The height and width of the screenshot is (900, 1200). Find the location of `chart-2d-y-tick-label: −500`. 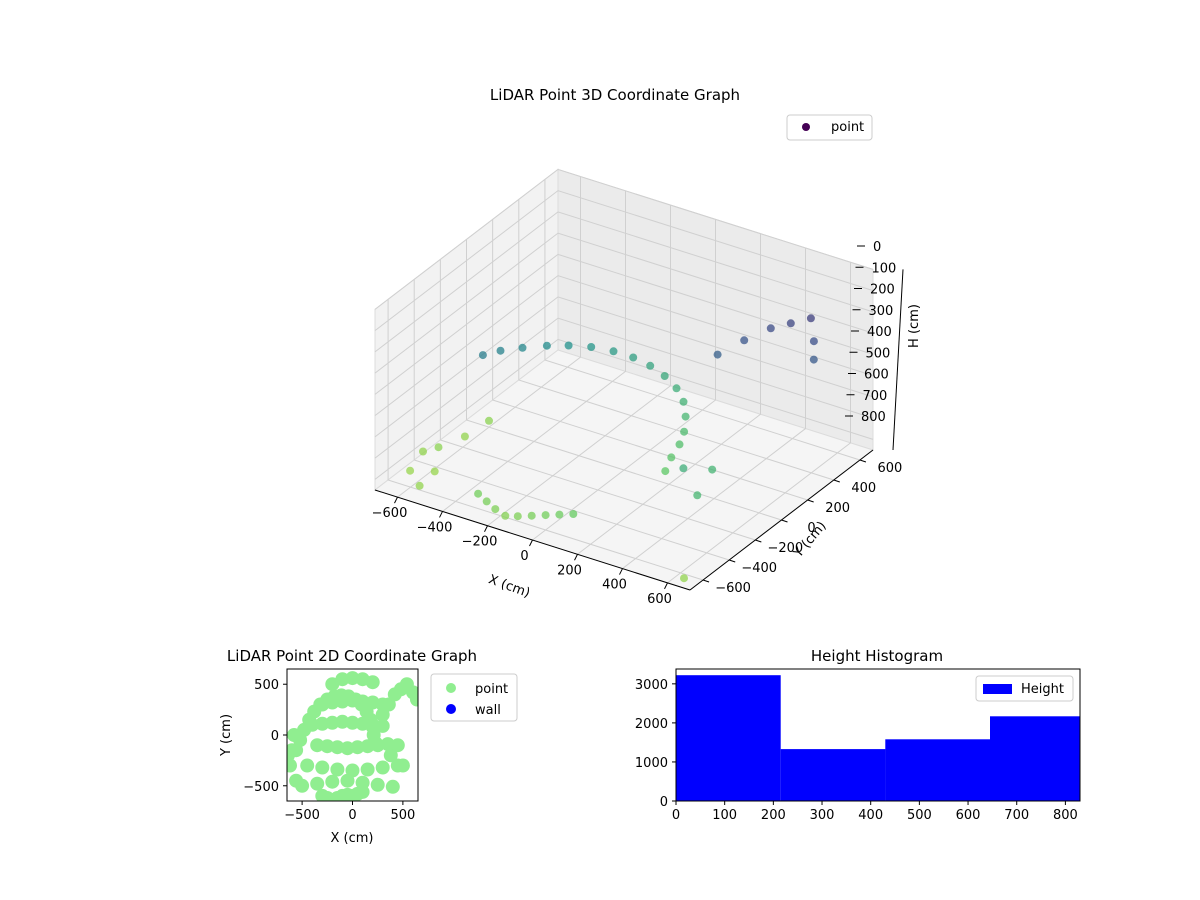

chart-2d-y-tick-label: −500 is located at coordinates (261, 787).